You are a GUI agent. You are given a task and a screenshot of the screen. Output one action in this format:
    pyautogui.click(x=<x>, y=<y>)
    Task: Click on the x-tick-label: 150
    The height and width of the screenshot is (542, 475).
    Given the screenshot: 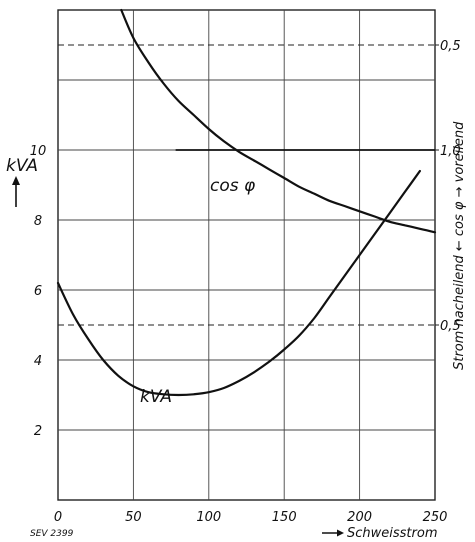 What is the action you would take?
    pyautogui.click(x=284, y=517)
    